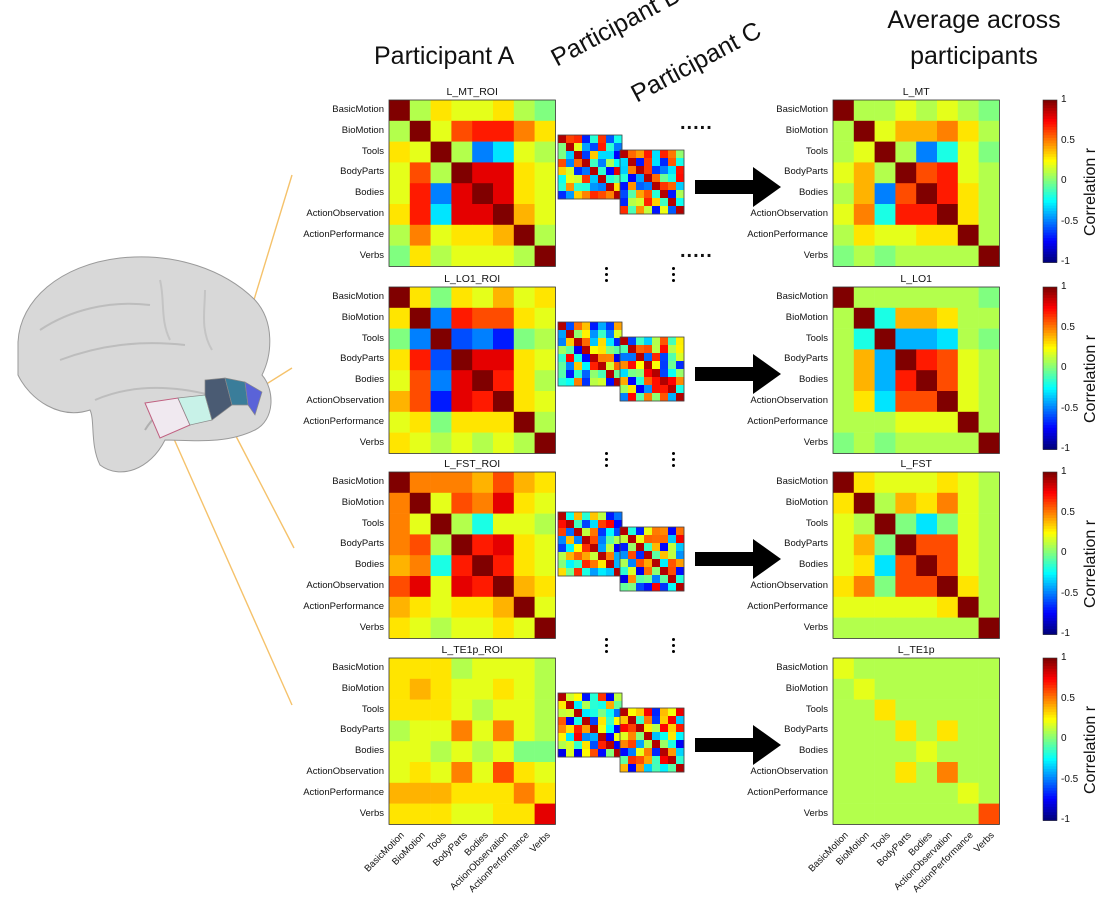 The image size is (1108, 923). What do you see at coordinates (916, 370) in the screenshot?
I see `average-matrix` at bounding box center [916, 370].